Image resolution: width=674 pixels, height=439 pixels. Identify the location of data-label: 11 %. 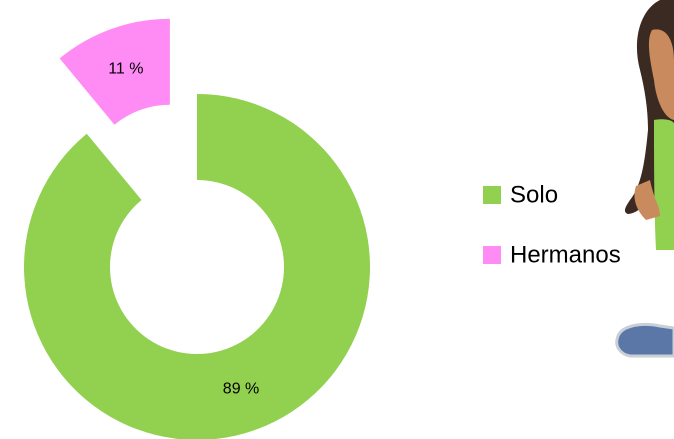
(125, 69).